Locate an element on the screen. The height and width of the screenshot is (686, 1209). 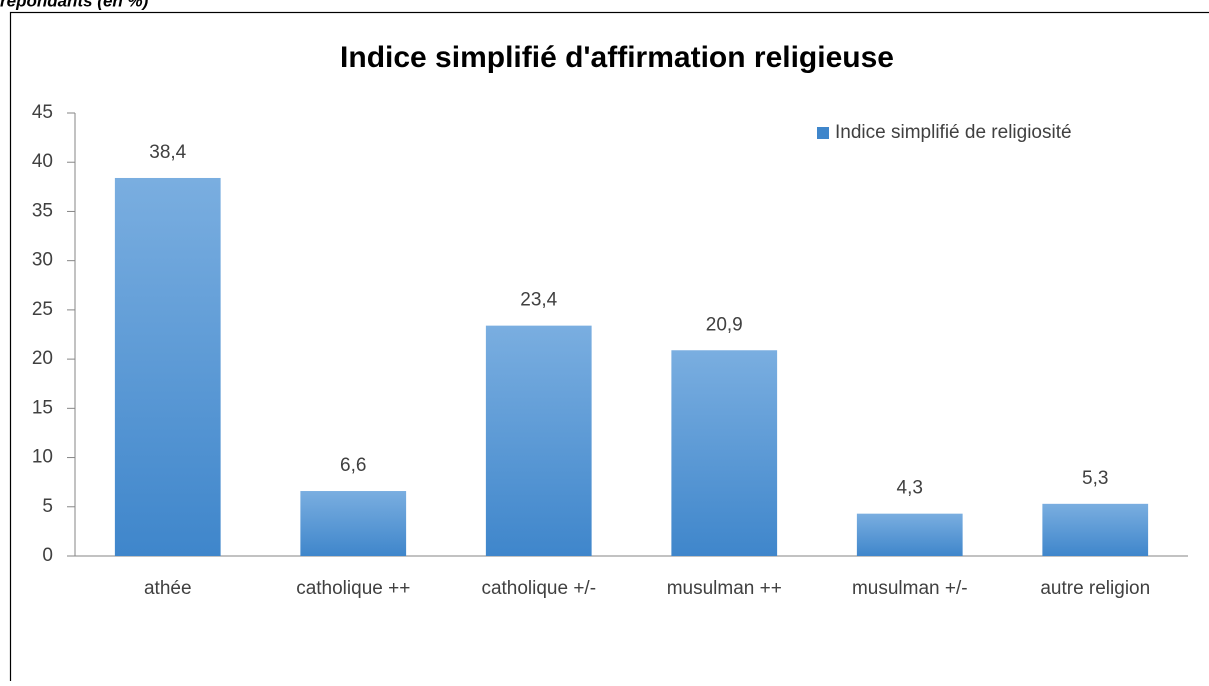
y-tick-label: 5 is located at coordinates (47, 506).